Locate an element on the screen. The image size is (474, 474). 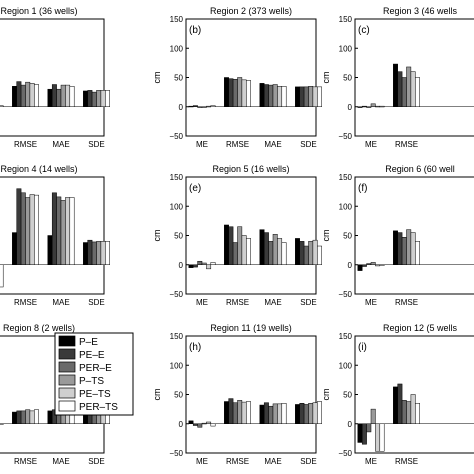
panel-title: Region 1 (36 wells) is located at coordinates (38, 11).